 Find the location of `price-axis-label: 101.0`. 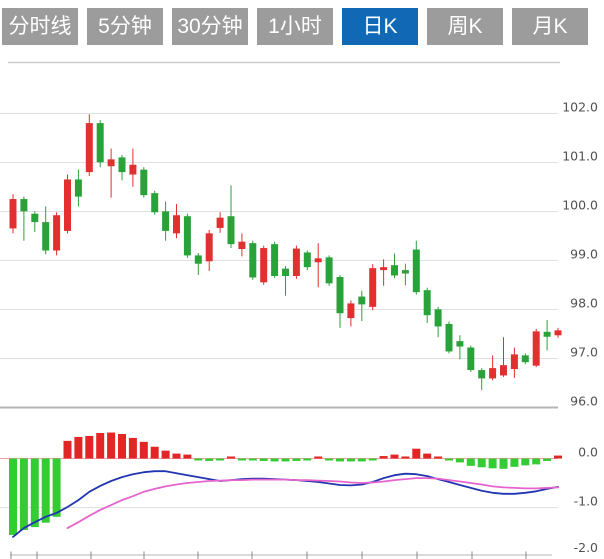

price-axis-label: 101.0 is located at coordinates (580, 155).